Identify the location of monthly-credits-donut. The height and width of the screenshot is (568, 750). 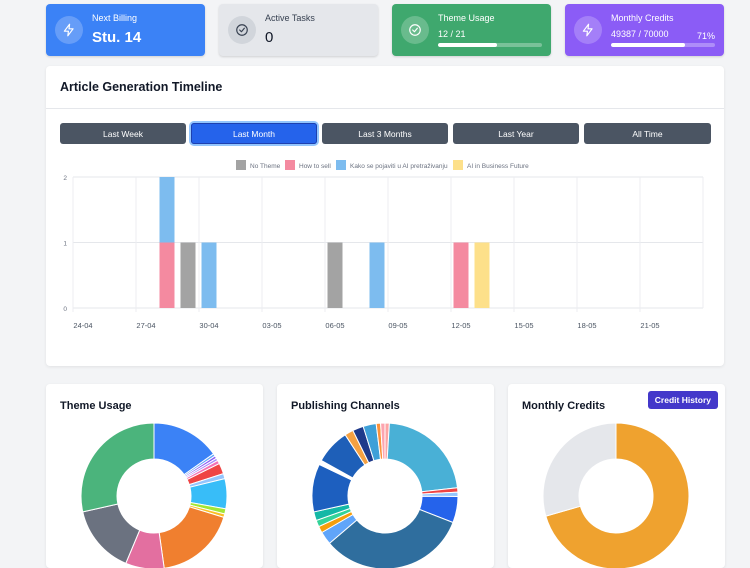
(616, 495).